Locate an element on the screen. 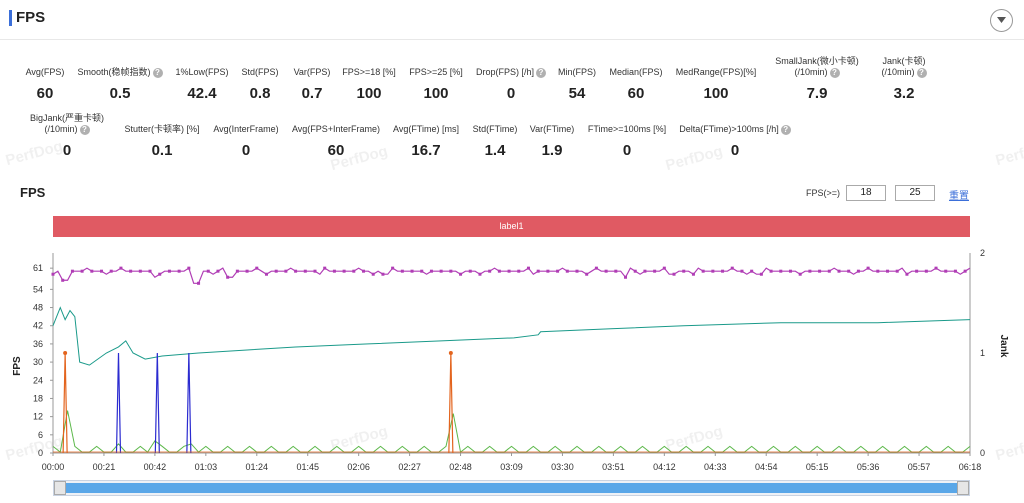 The height and width of the screenshot is (503, 1024). metric-value: 54 is located at coordinates (577, 93).